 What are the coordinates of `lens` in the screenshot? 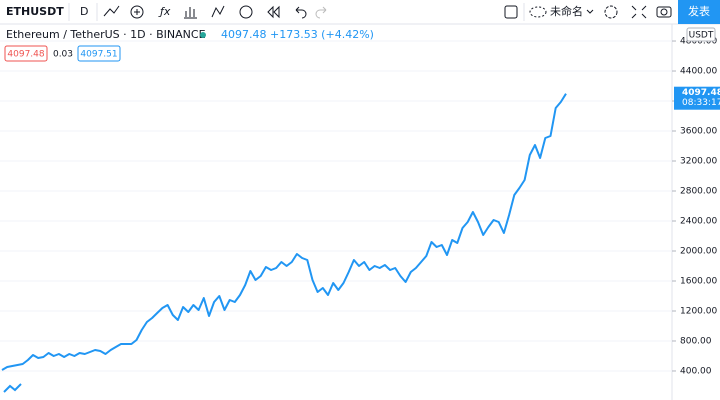 It's located at (664, 12).